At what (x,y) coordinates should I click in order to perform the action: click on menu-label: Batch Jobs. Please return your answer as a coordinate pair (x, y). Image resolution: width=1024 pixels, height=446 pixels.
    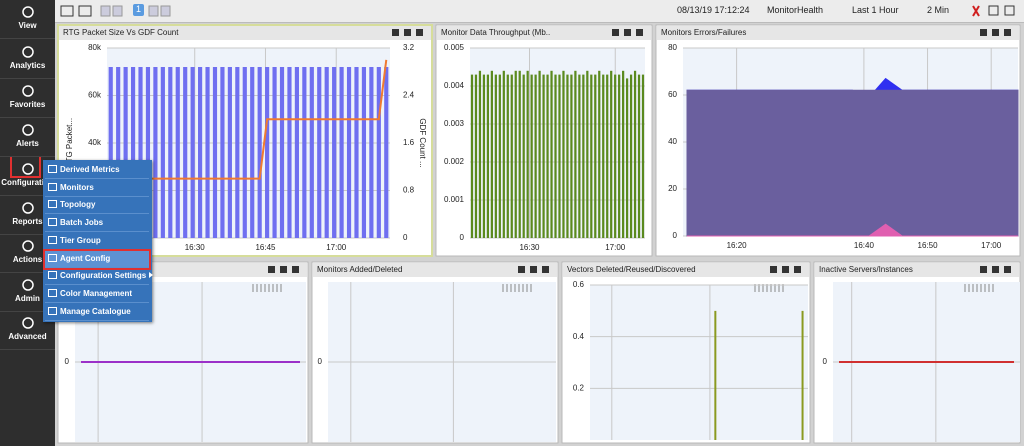
    Looking at the image, I should click on (82, 223).